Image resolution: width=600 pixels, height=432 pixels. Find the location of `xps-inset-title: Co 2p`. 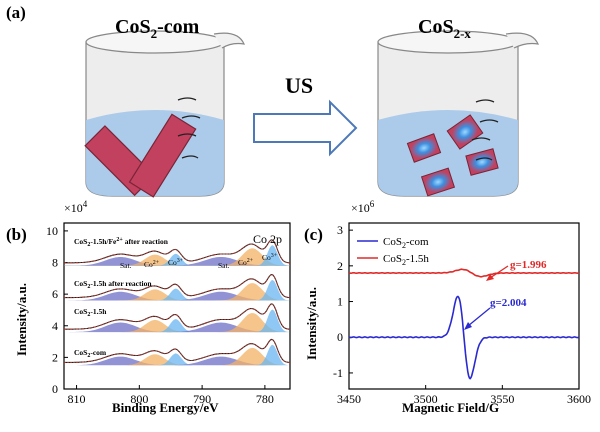

xps-inset-title: Co 2p is located at coordinates (267, 239).